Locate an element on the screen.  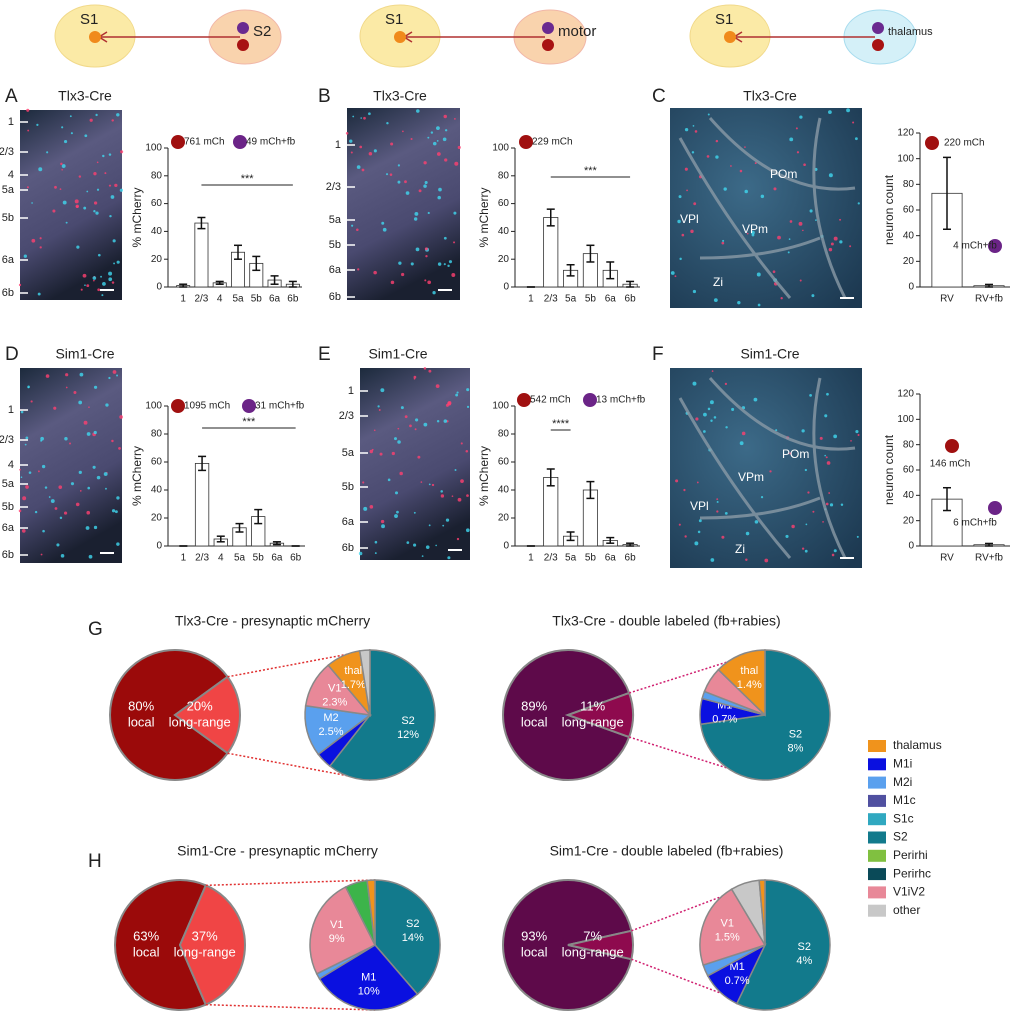
x-tick-label: 5b is located at coordinates (259, 558).